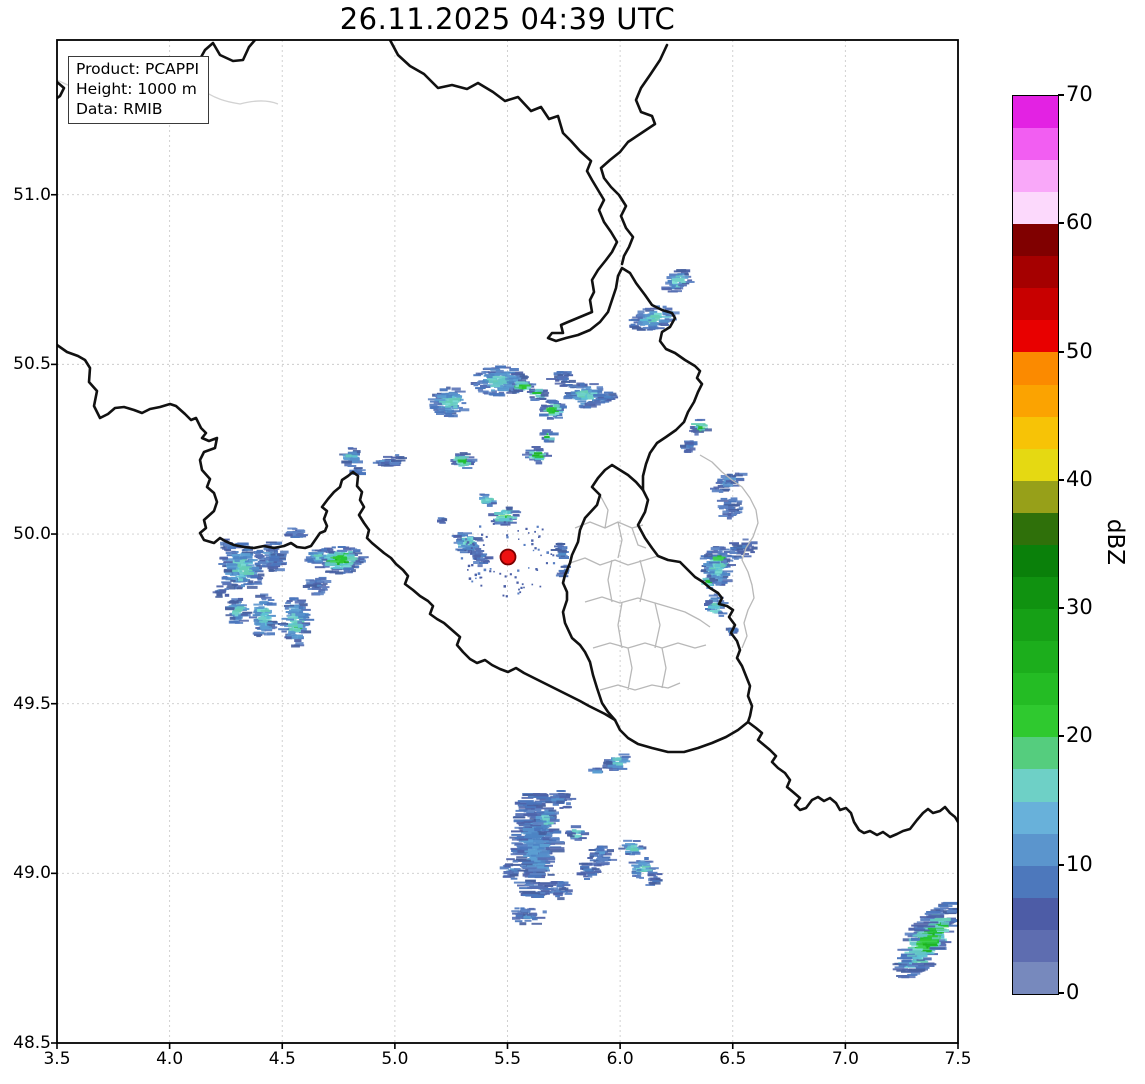  I want to click on y-tick-label: 49.5, so click(32, 703).